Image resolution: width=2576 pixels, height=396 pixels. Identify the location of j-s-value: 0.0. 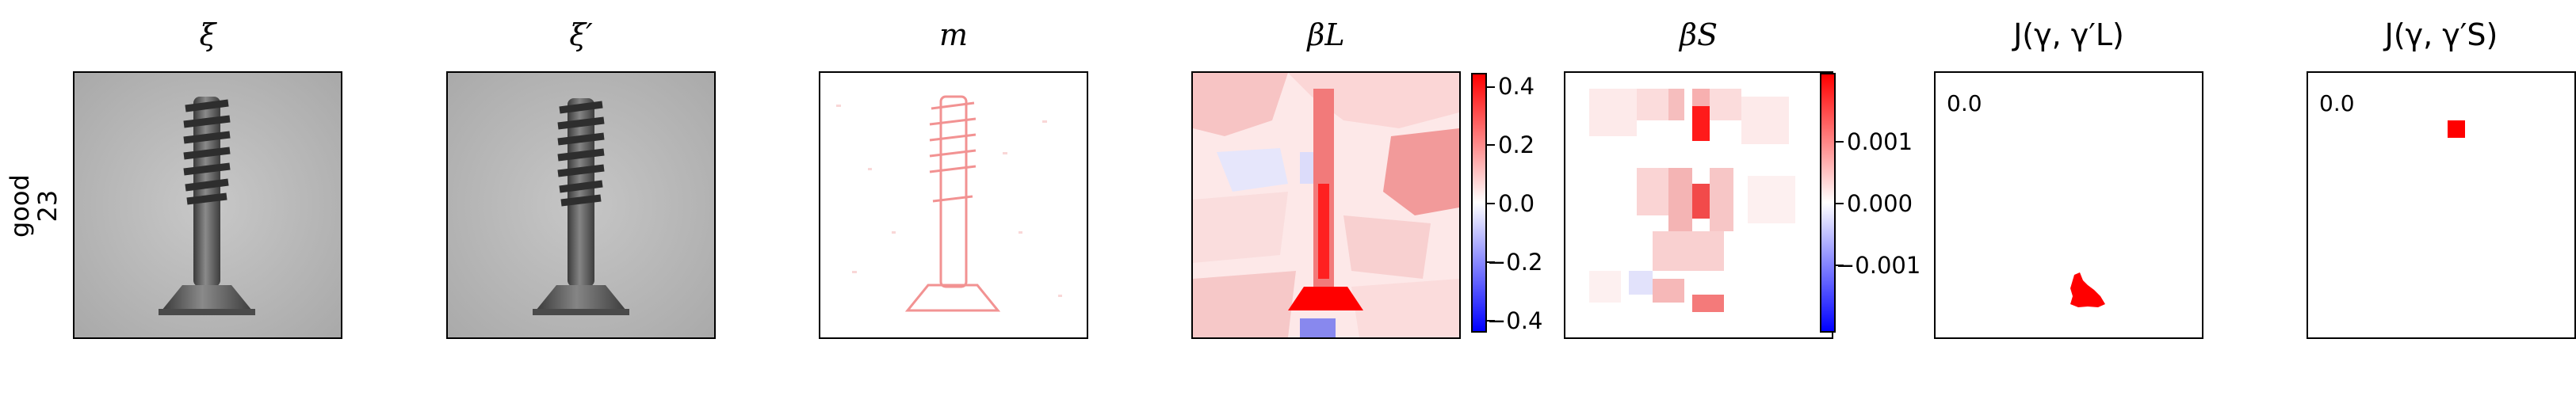
(2337, 103).